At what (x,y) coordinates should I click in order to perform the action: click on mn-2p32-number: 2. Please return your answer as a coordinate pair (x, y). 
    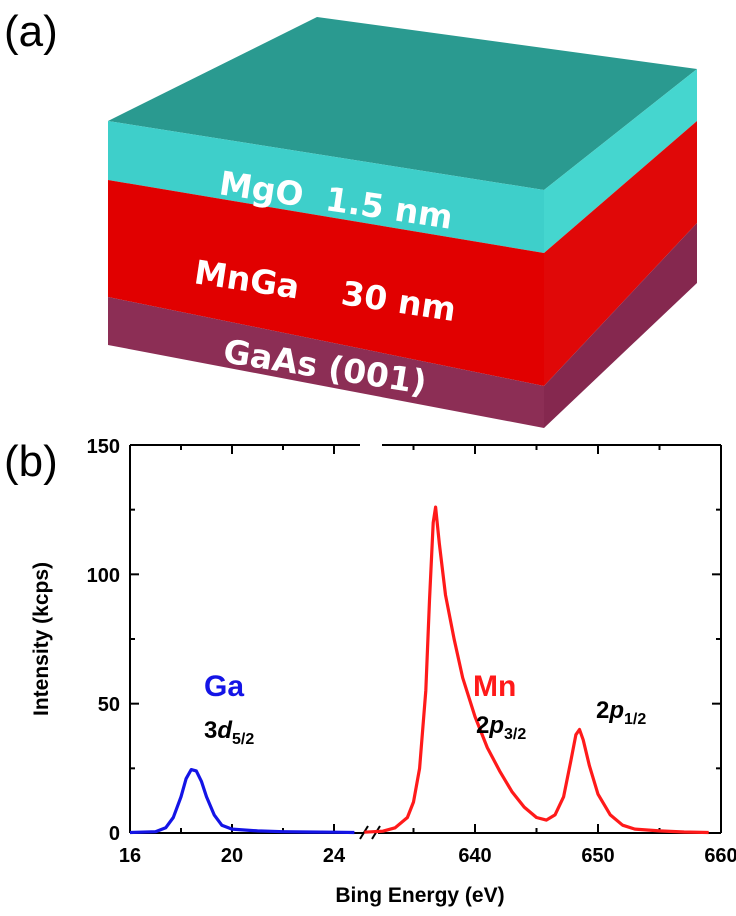
    Looking at the image, I should click on (482, 725).